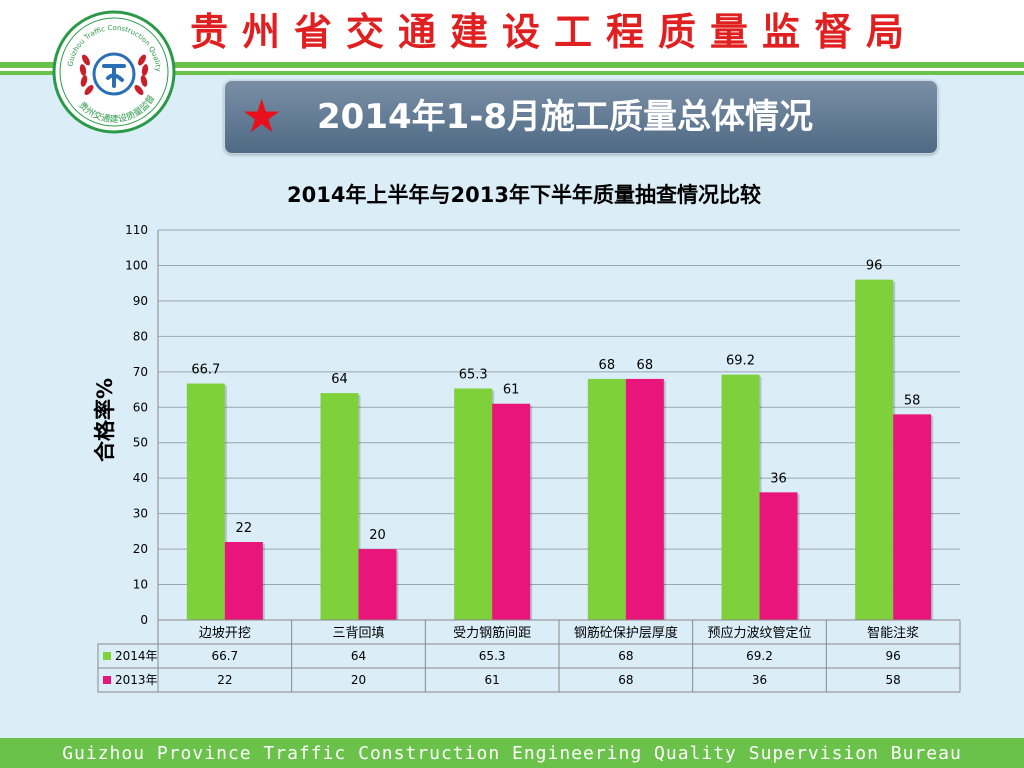  What do you see at coordinates (140, 301) in the screenshot?
I see `y-tick-label: 90` at bounding box center [140, 301].